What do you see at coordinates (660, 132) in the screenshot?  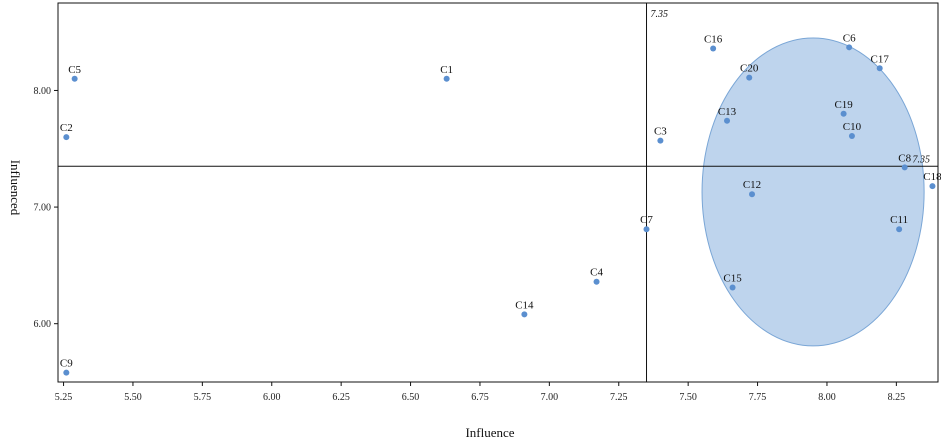 I see `point-label: C3` at bounding box center [660, 132].